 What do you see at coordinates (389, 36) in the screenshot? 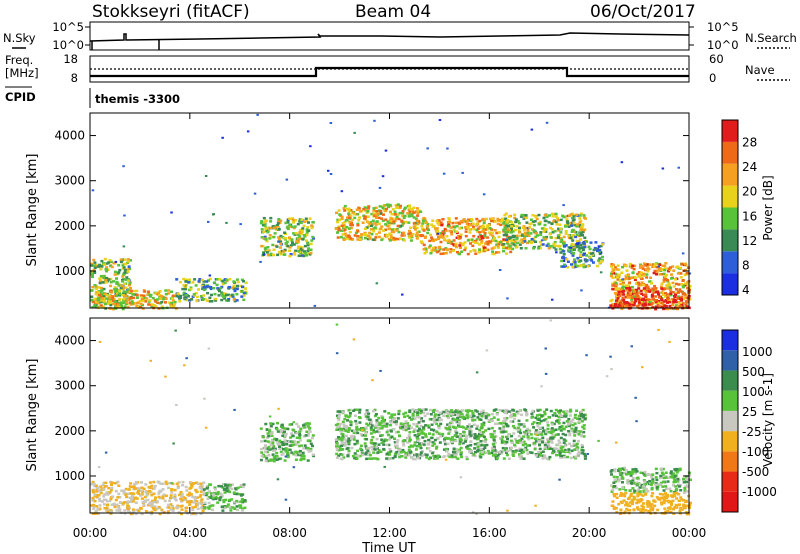
I see `noise-panel-frame` at bounding box center [389, 36].